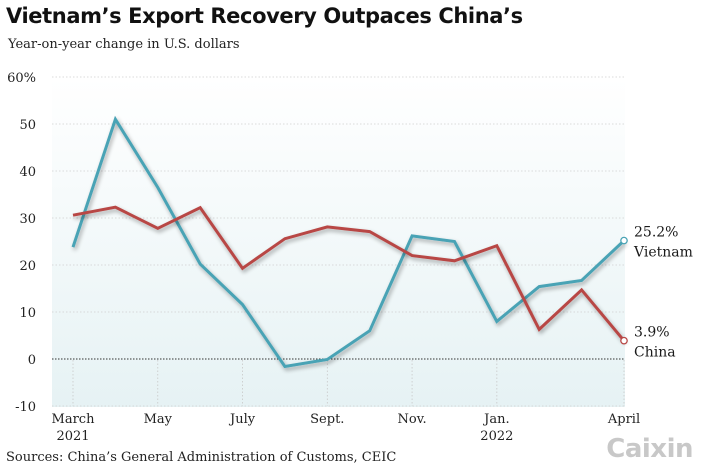 The width and height of the screenshot is (705, 470). What do you see at coordinates (656, 233) in the screenshot?
I see `end-label-value-vietnam: 25.2%` at bounding box center [656, 233].